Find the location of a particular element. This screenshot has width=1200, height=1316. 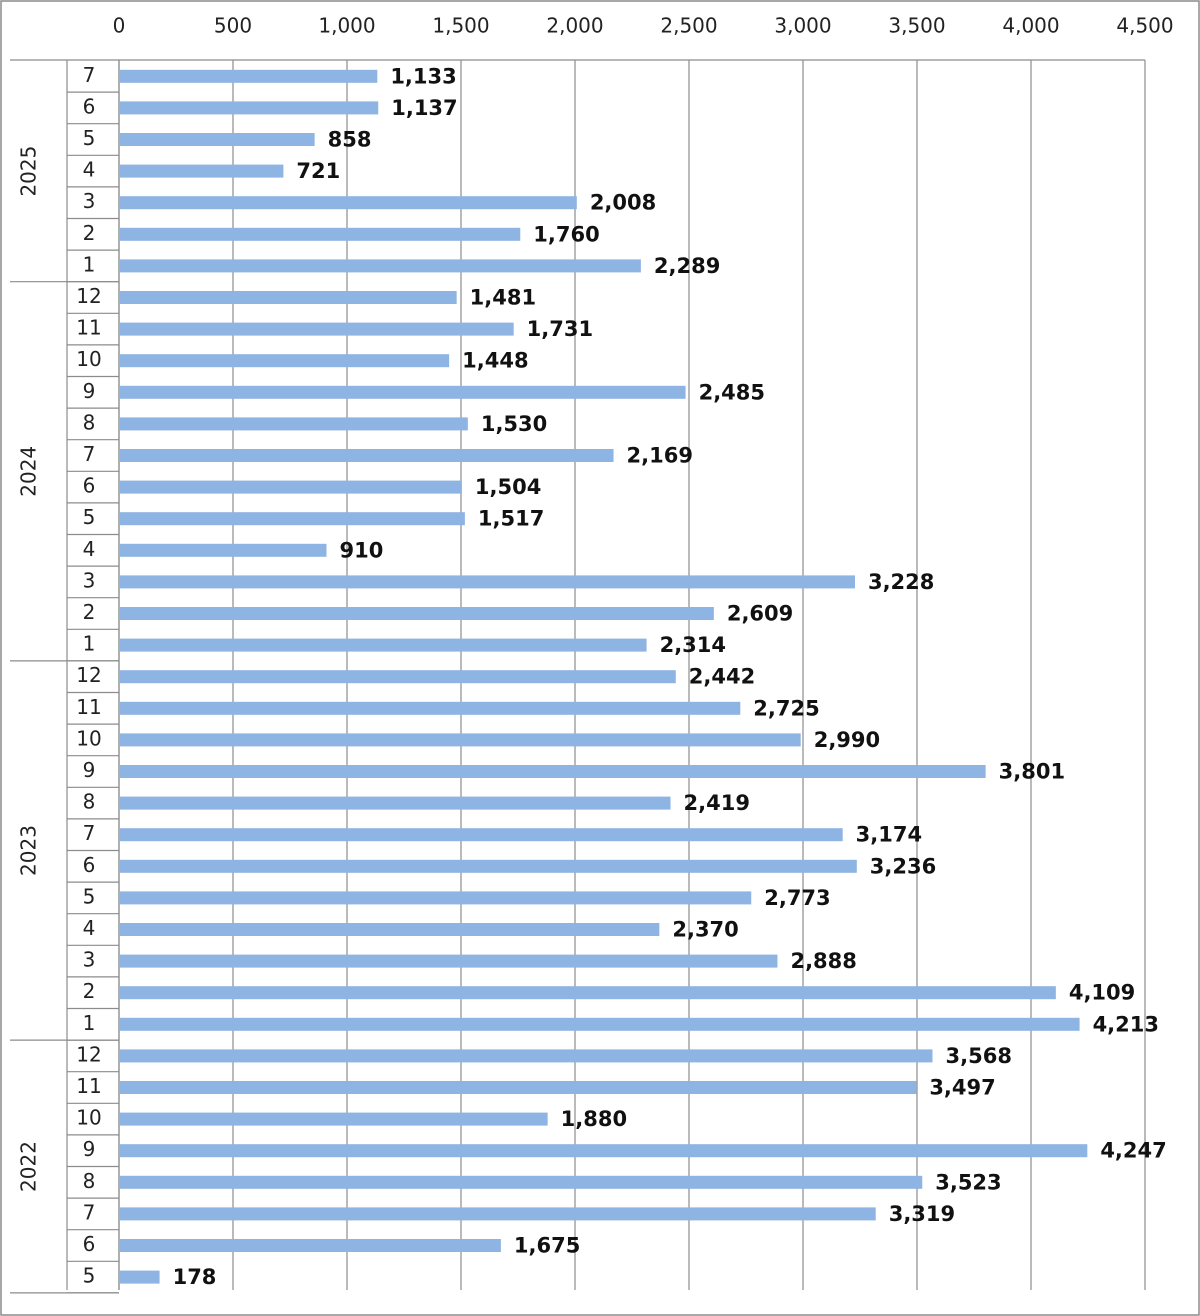

x-tick-label: 2,500 is located at coordinates (688, 26).